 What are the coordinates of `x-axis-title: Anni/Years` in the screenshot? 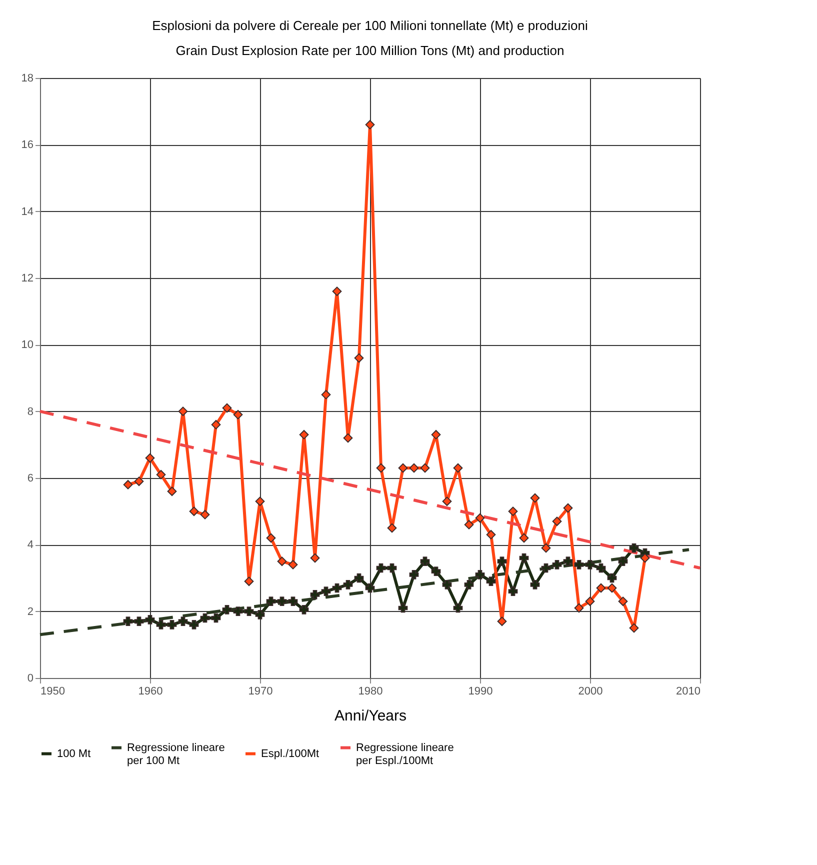 It's located at (370, 716).